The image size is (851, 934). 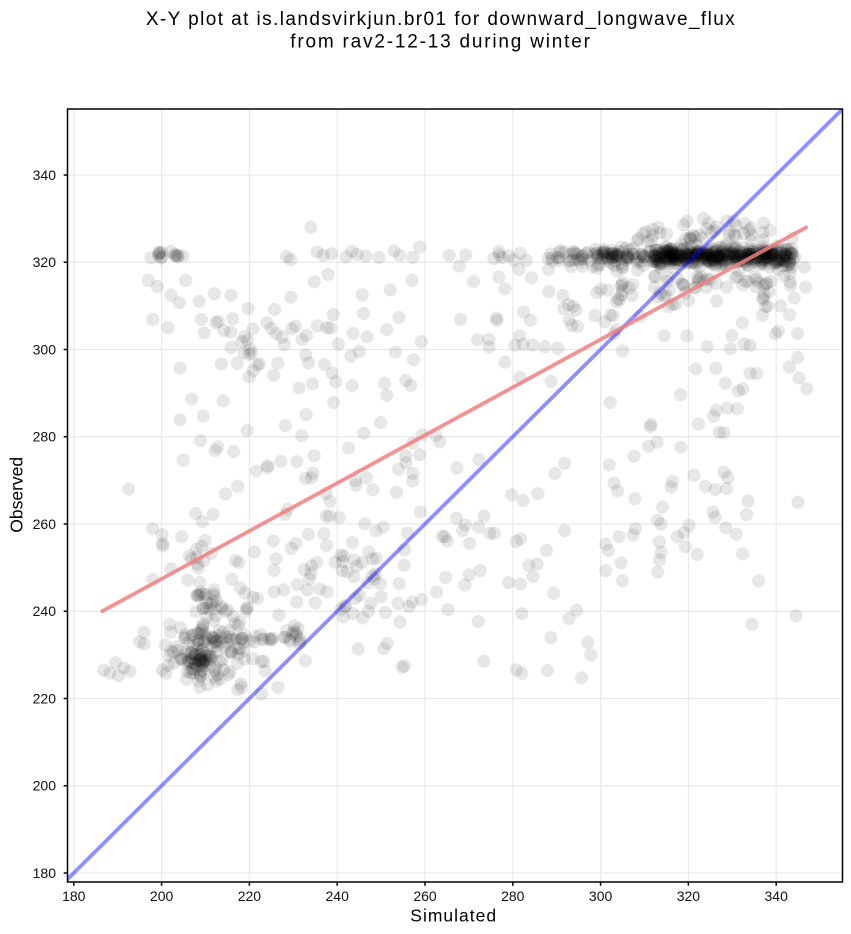 I want to click on svg-text: Observed, so click(x=16, y=495).